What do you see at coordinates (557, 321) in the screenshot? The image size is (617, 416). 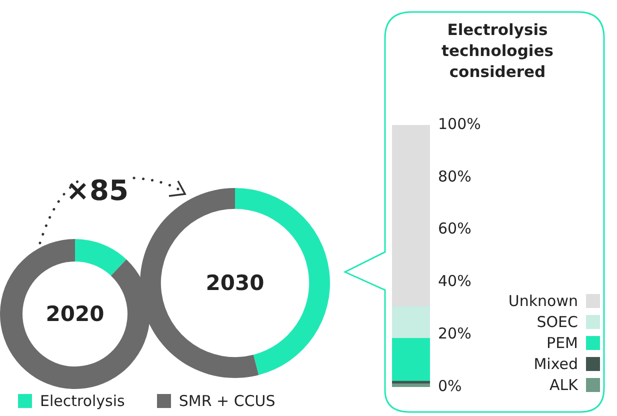 I see `legend-label: SOEC` at bounding box center [557, 321].